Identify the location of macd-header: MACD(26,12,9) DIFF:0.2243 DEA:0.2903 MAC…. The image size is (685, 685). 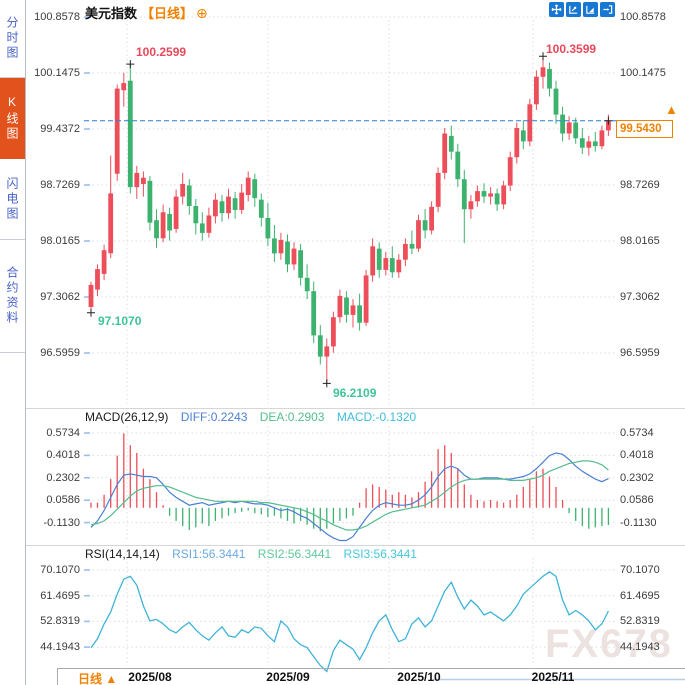
(250, 417).